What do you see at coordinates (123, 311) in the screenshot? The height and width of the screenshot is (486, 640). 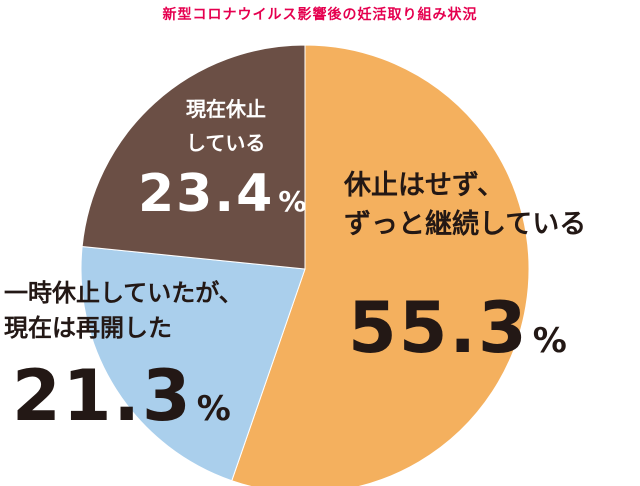 I see `slice-label-resumed: 一時休止していたが、 現在は再開した` at bounding box center [123, 311].